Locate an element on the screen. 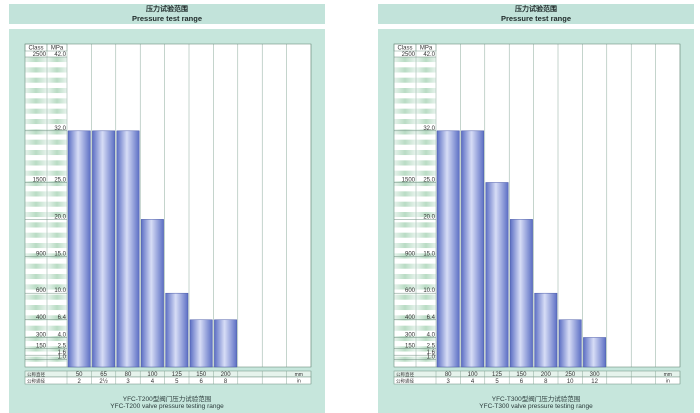  class-tick-label: 2500 is located at coordinates (40, 55).